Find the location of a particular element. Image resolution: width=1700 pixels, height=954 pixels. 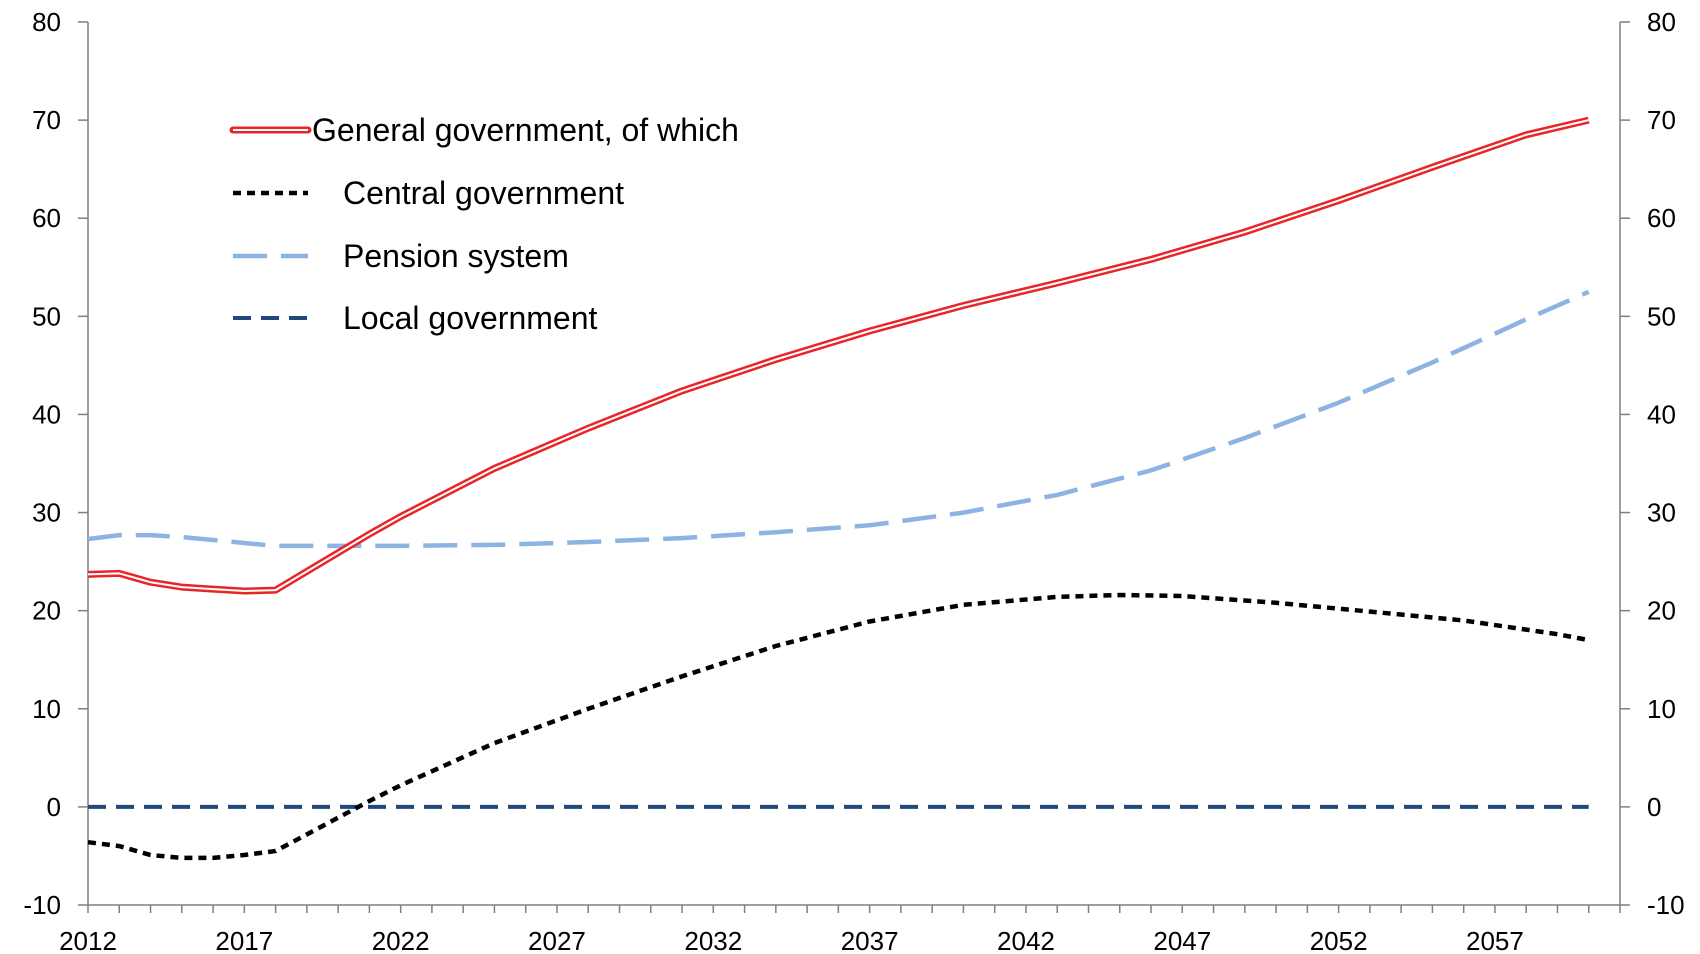

y-tick-label-left: 70 is located at coordinates (46, 120).